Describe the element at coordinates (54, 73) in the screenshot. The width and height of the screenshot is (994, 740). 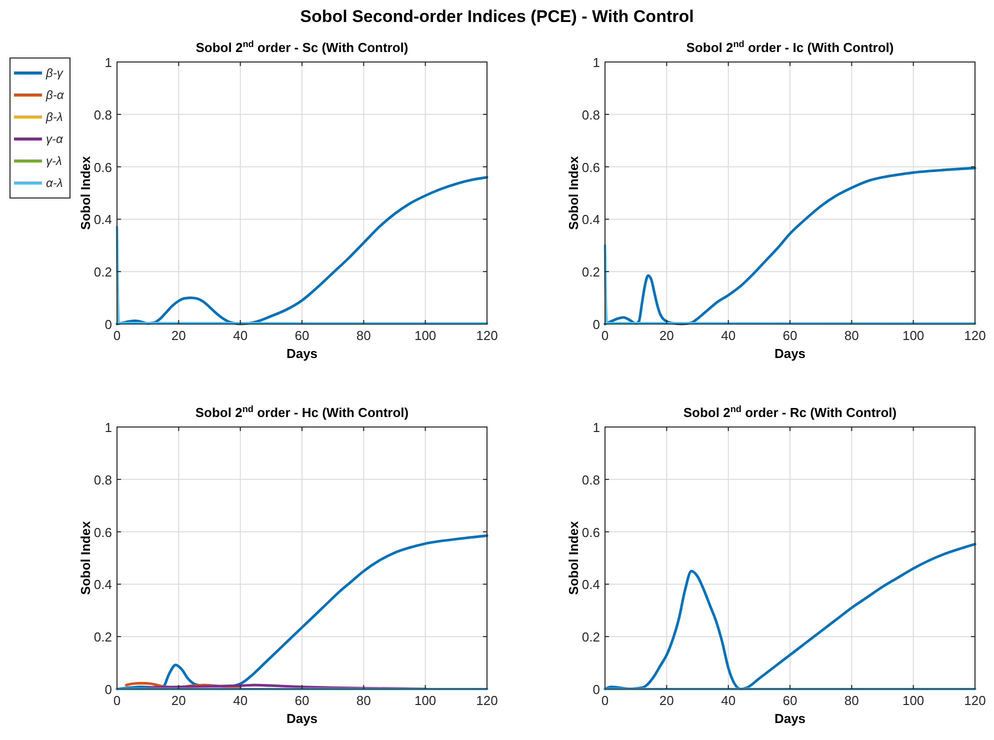
I see `legend-label: β-γ` at that location.